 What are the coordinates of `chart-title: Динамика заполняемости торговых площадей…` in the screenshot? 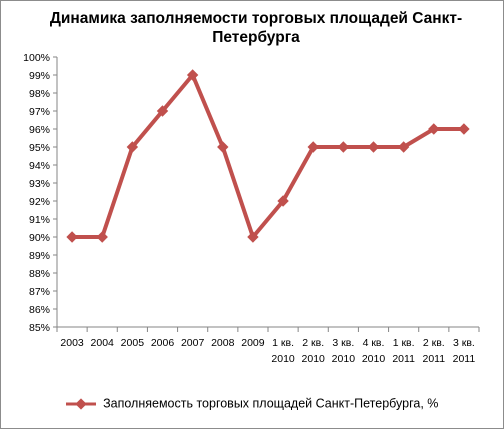 It's located at (256, 28).